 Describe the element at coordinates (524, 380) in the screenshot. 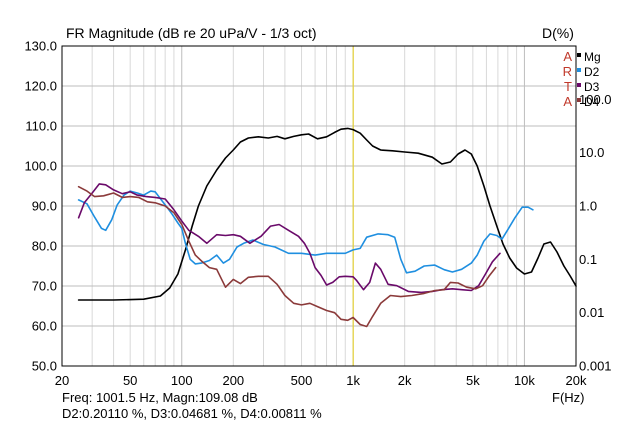

I see `x-tick-label: 10k` at that location.